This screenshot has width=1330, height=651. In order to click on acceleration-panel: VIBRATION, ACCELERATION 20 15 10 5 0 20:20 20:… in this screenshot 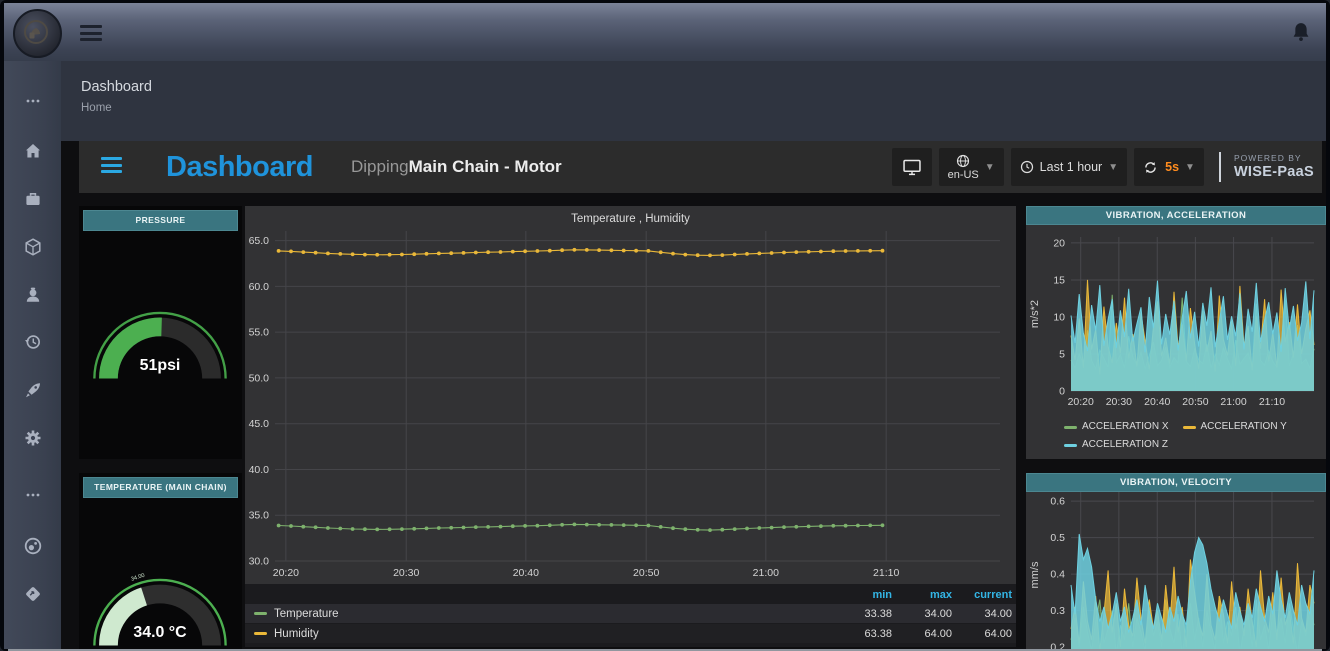, I will do `click(1176, 332)`.